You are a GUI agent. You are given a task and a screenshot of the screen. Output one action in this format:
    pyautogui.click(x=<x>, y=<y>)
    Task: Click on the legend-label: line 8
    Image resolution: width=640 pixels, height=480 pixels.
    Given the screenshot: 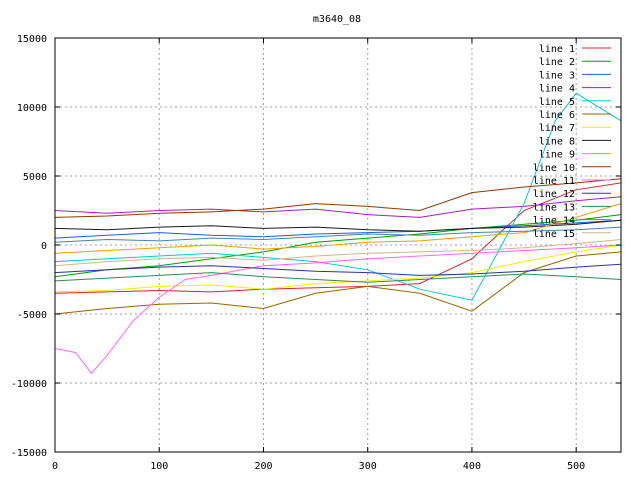 What is the action you would take?
    pyautogui.click(x=557, y=141)
    